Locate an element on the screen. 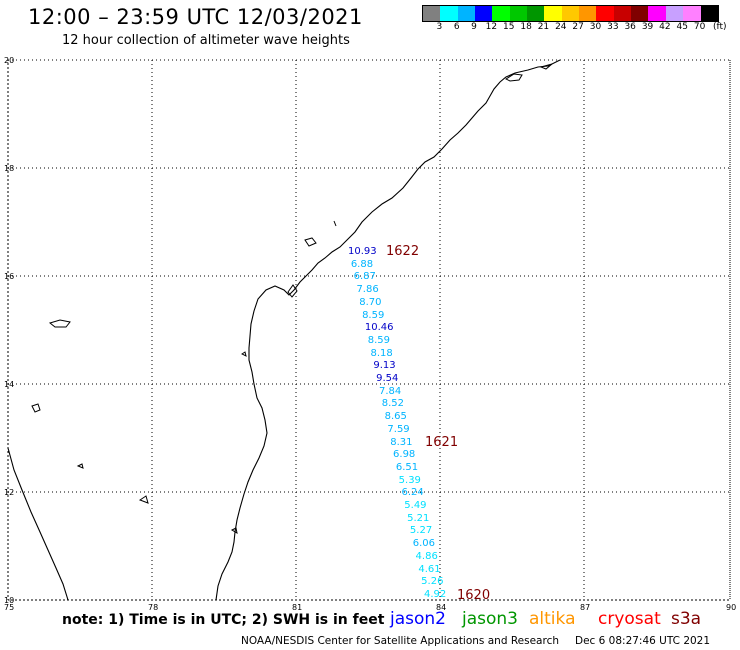 The image size is (740, 650). legend-label: 42 is located at coordinates (665, 27).